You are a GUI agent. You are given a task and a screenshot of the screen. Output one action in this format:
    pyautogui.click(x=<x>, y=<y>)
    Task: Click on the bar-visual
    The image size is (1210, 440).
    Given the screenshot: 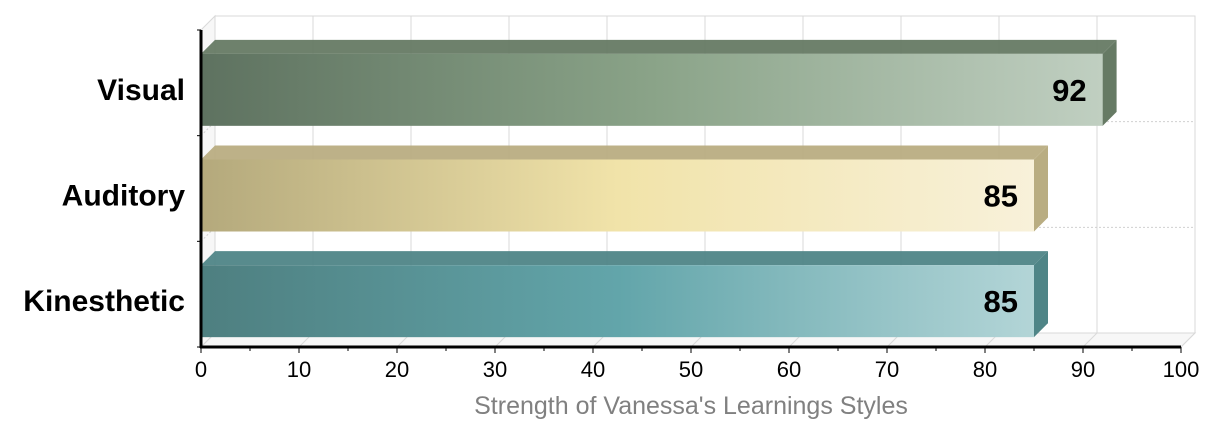 What is the action you would take?
    pyautogui.click(x=652, y=89)
    